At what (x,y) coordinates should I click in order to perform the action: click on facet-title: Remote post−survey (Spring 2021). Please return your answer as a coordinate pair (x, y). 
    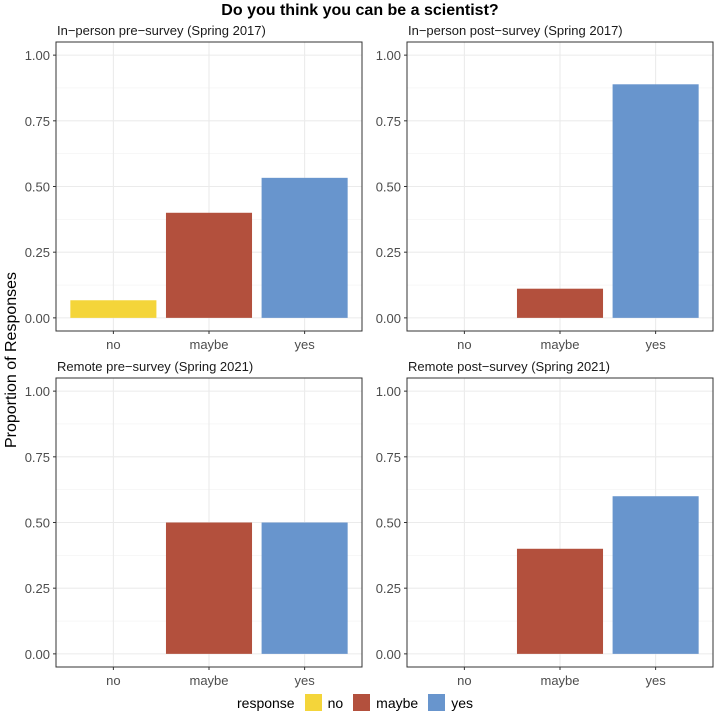
    Looking at the image, I should click on (509, 366).